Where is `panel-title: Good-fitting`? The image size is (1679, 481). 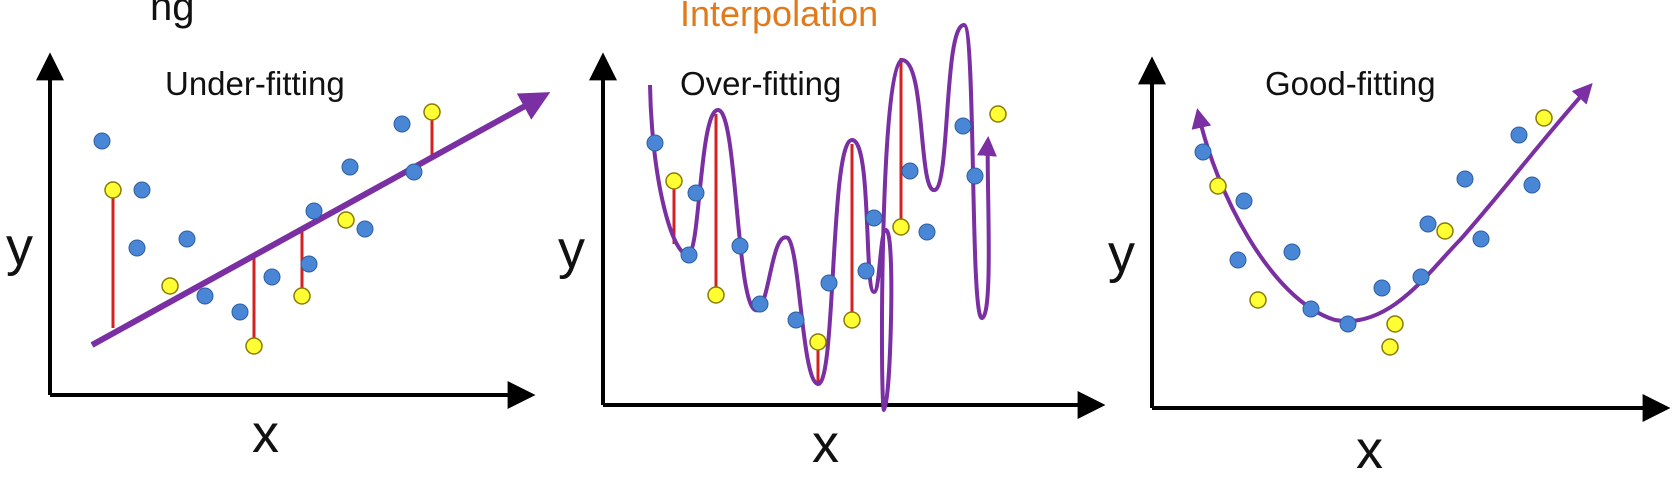 panel-title: Good-fitting is located at coordinates (1350, 83).